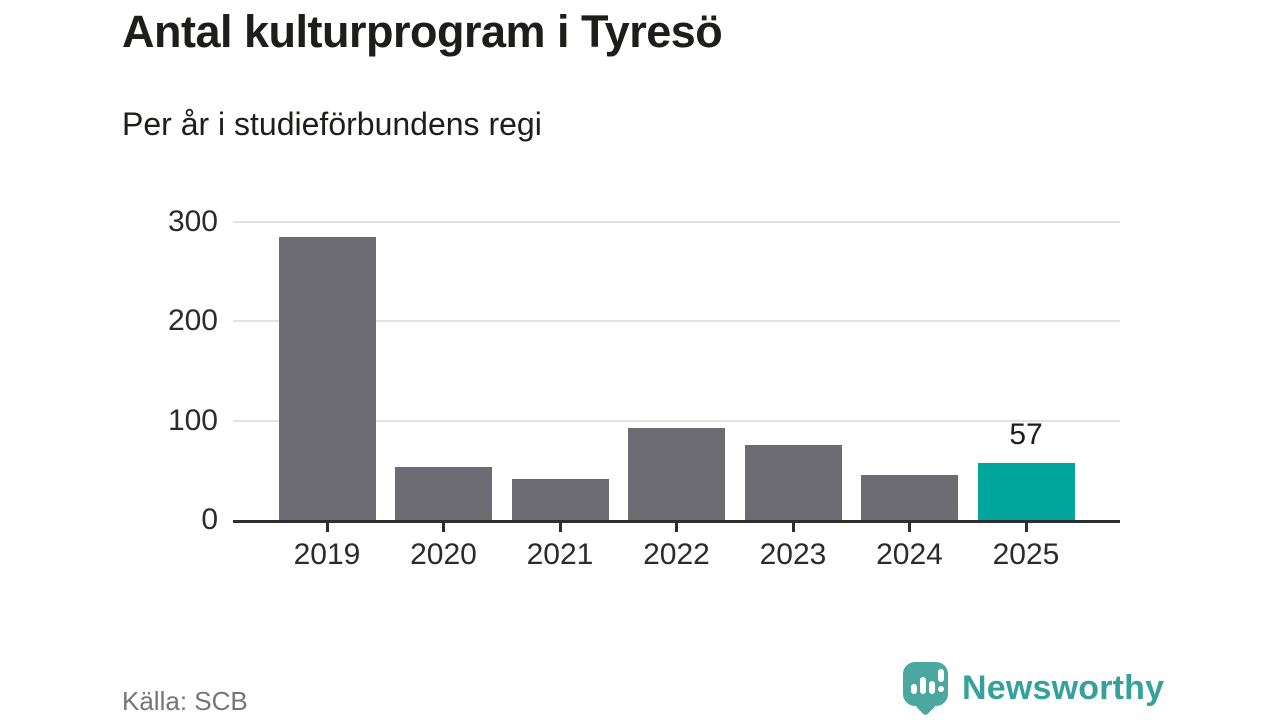  Describe the element at coordinates (1063, 687) in the screenshot. I see `newsworthy-wordmark: Newsworthy` at that location.